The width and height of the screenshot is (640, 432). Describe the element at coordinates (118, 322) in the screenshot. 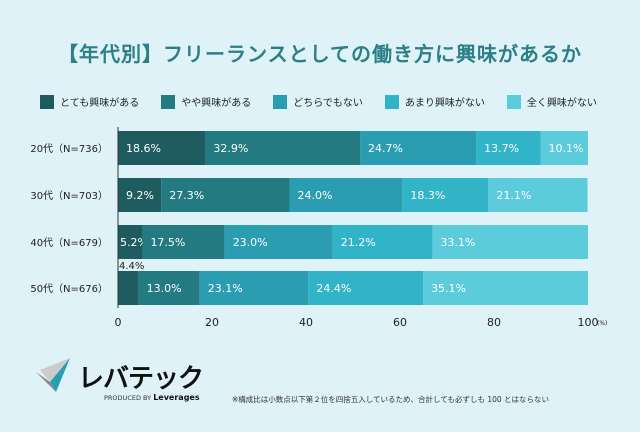

I see `x-tick-label: 0` at that location.